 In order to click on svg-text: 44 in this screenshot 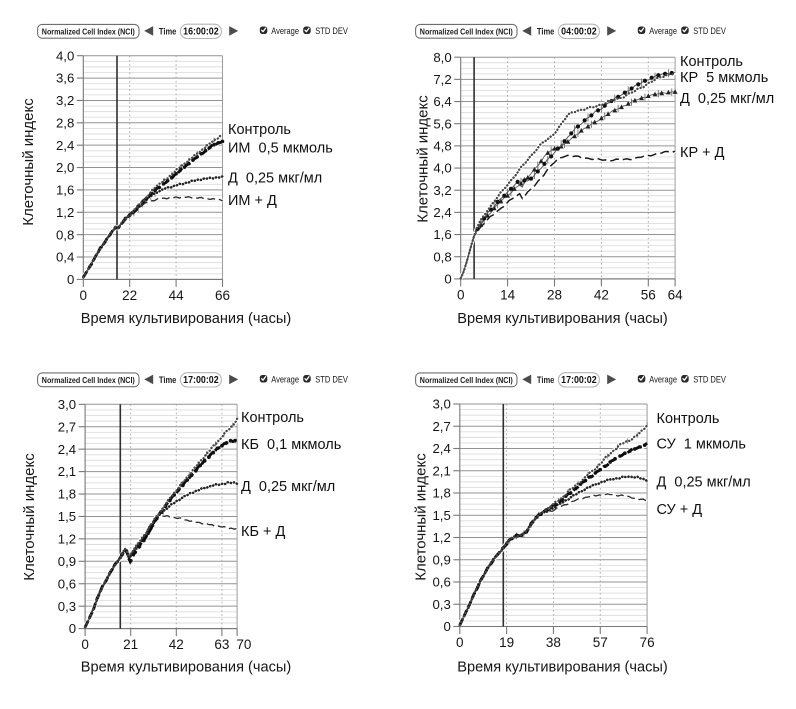, I will do `click(177, 295)`.